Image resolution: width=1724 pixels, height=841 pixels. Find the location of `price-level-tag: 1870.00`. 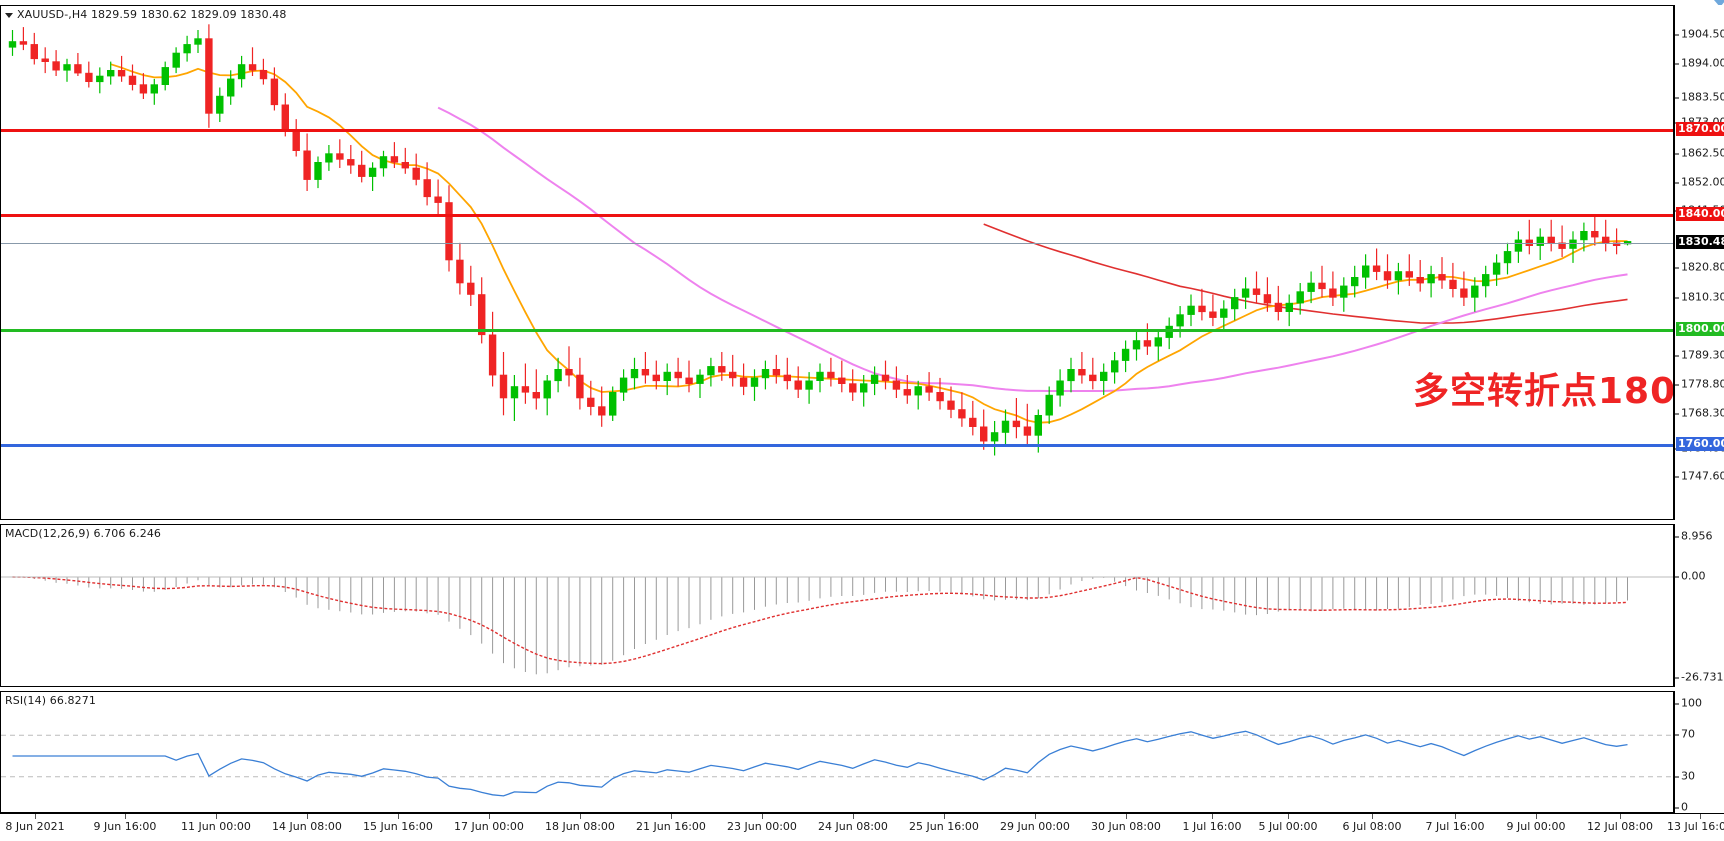

price-level-tag: 1870.00 is located at coordinates (1700, 129).